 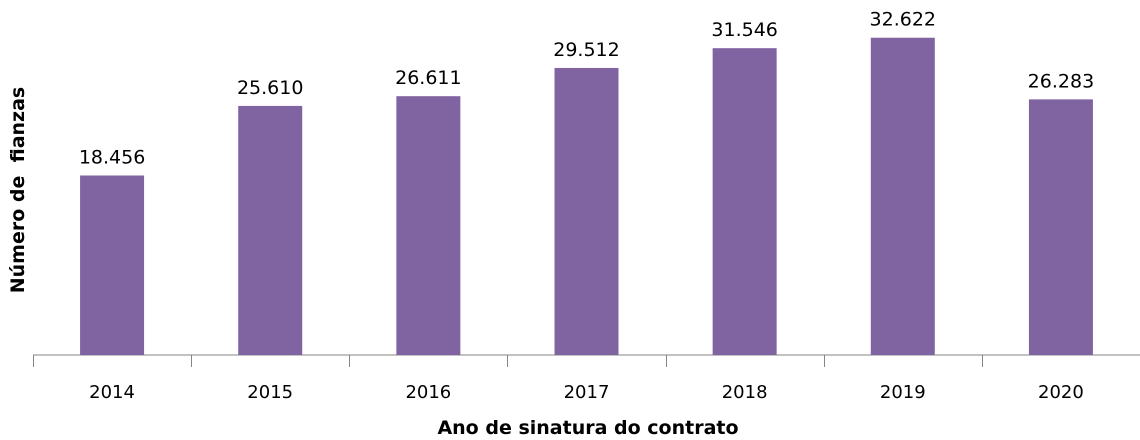 I want to click on x-tick-label: 2020, so click(x=1061, y=392).